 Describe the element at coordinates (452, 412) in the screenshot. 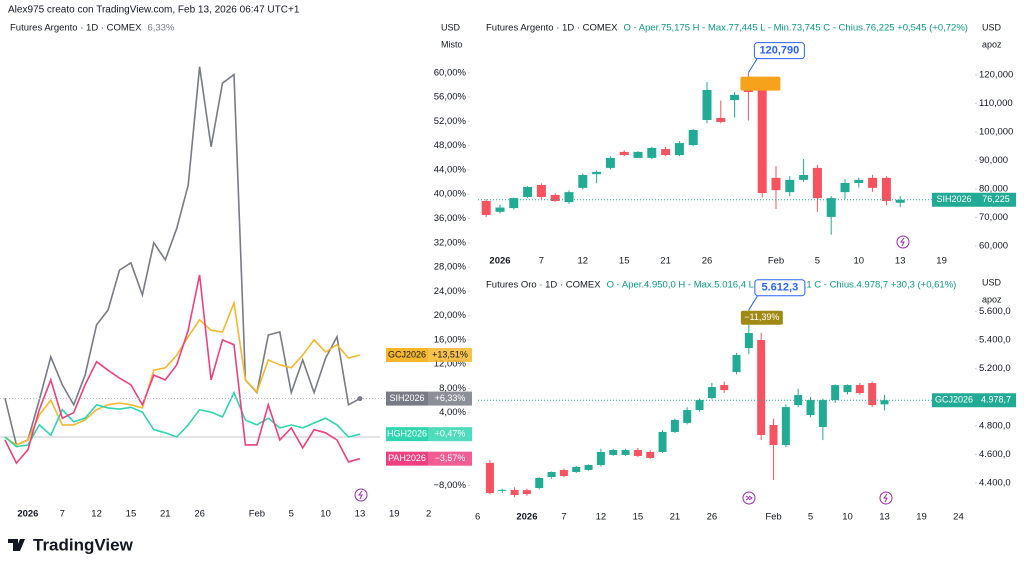

I see `y-tick-label: 4,00%` at that location.